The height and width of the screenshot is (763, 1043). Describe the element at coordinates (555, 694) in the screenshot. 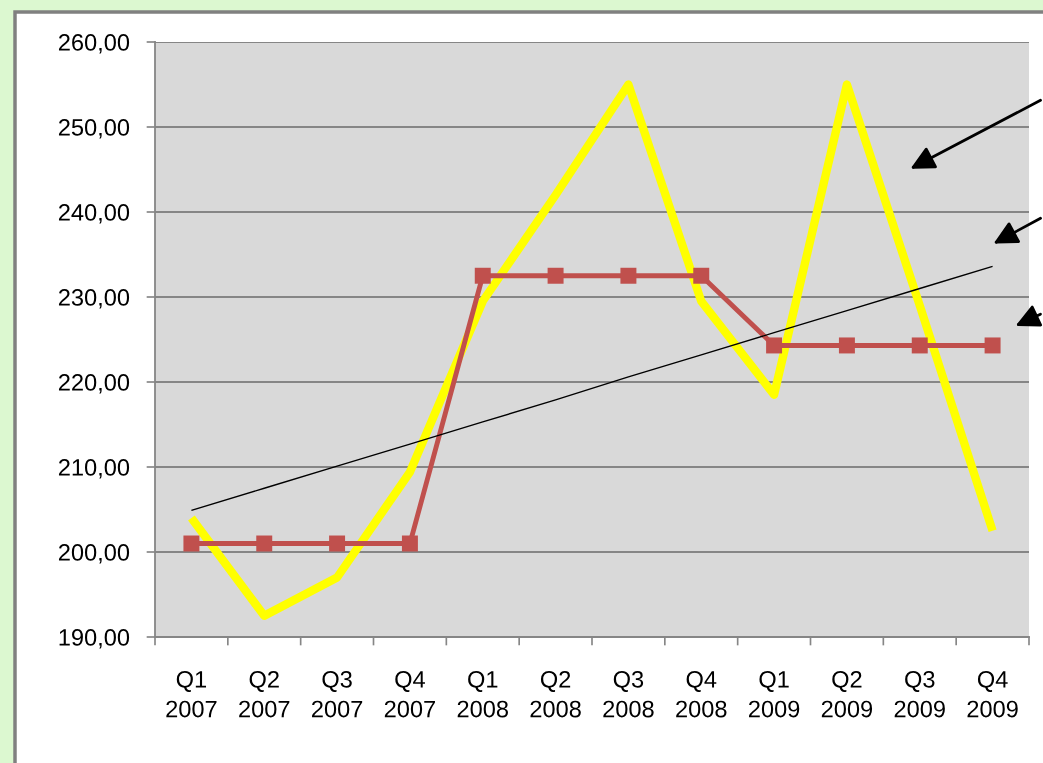

I see `x-tick-label: Q2 2008` at that location.